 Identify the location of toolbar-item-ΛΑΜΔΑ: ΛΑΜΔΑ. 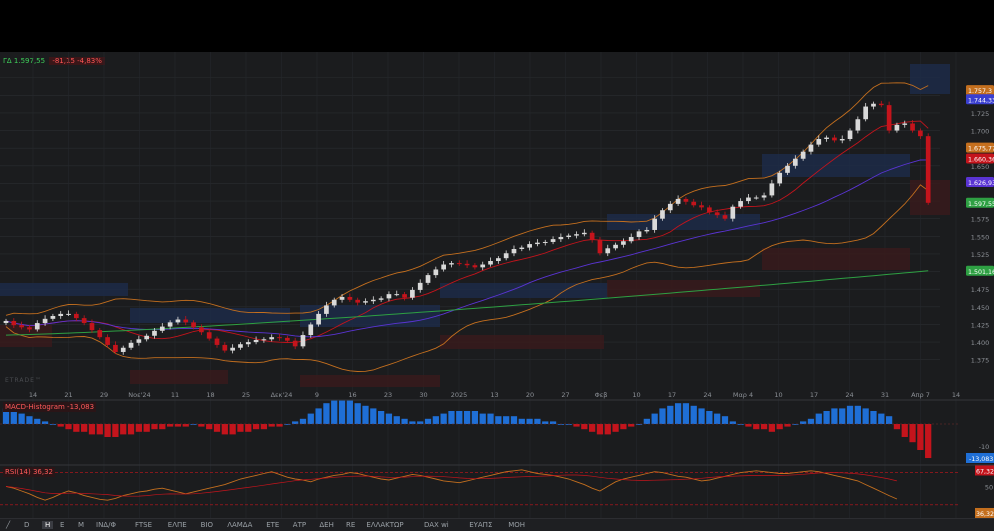
(240, 525).